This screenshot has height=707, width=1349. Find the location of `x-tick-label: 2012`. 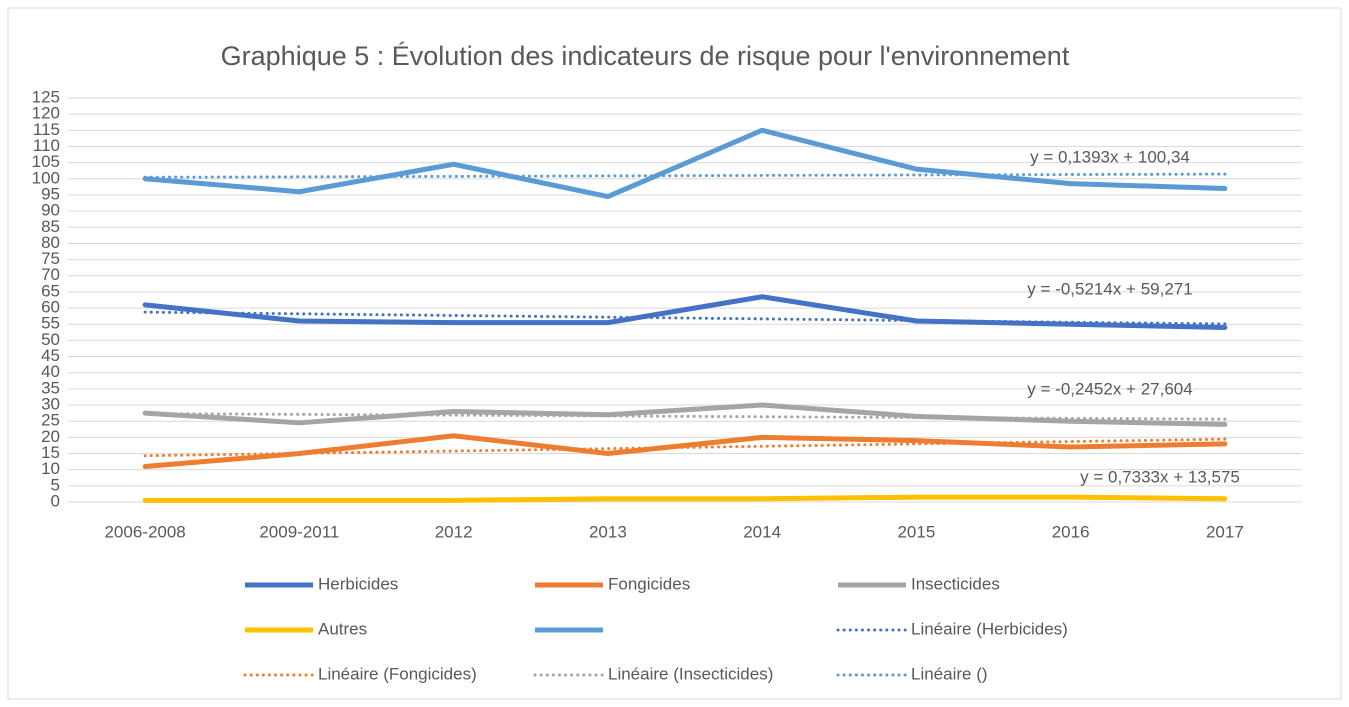

x-tick-label: 2012 is located at coordinates (454, 531).